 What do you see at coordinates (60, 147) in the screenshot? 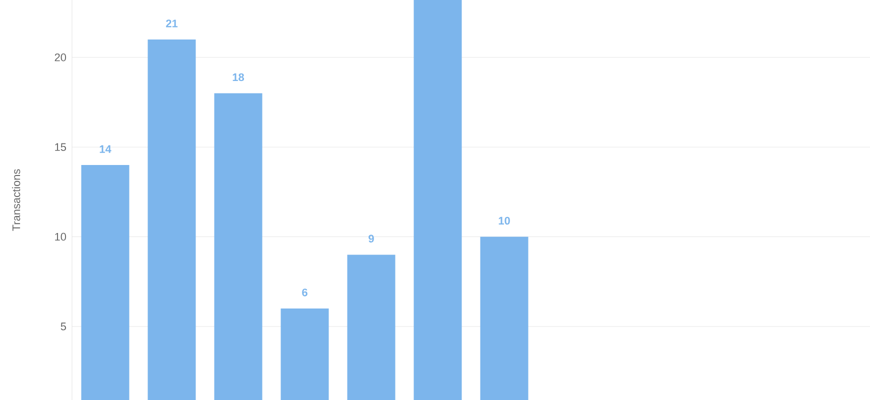
I see `y-tick-label: 15` at bounding box center [60, 147].